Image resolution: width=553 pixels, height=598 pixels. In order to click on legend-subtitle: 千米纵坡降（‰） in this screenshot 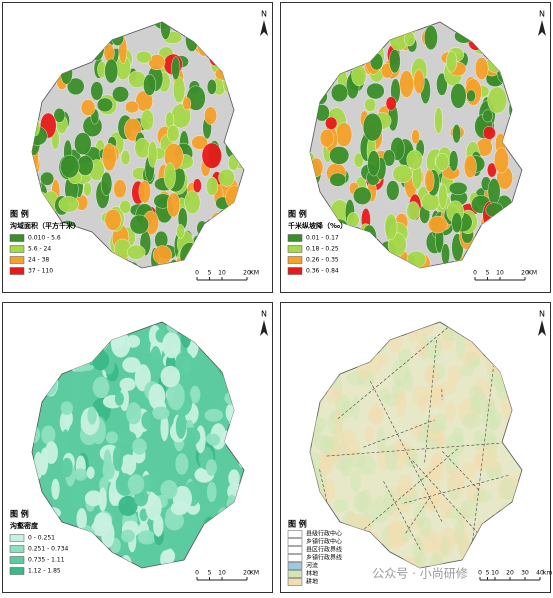, I will do `click(317, 225)`.